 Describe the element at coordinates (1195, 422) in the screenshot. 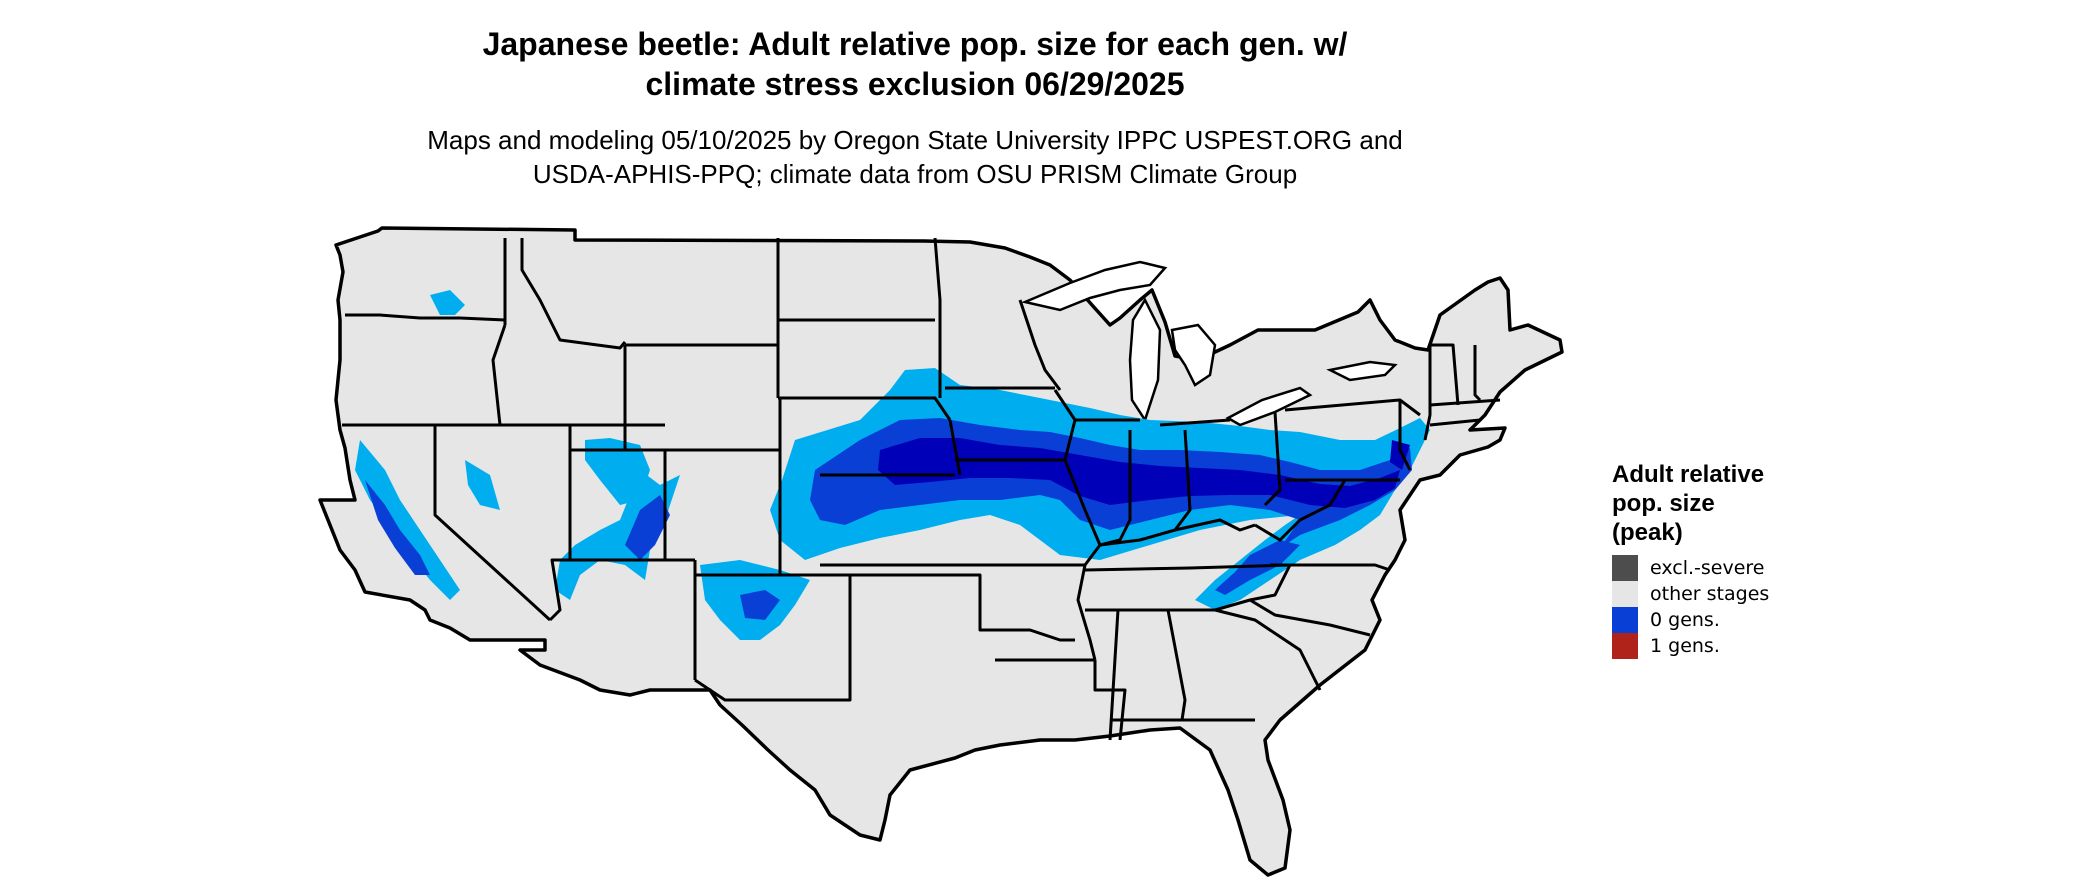

I see `border-mi-oh` at that location.